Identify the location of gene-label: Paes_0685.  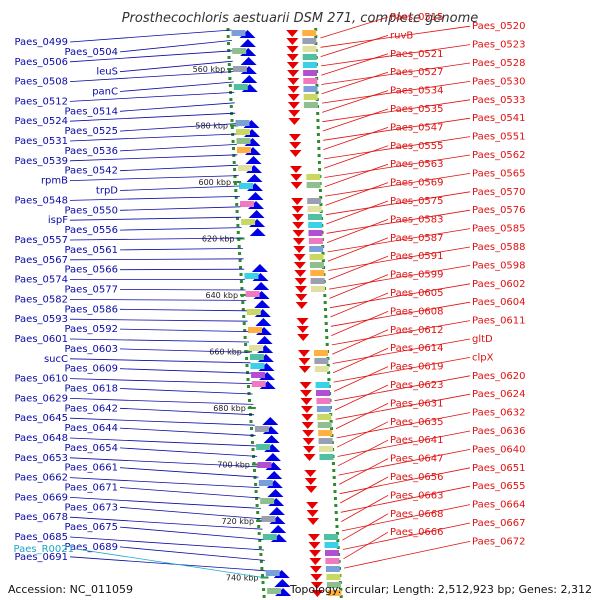
(41, 537).